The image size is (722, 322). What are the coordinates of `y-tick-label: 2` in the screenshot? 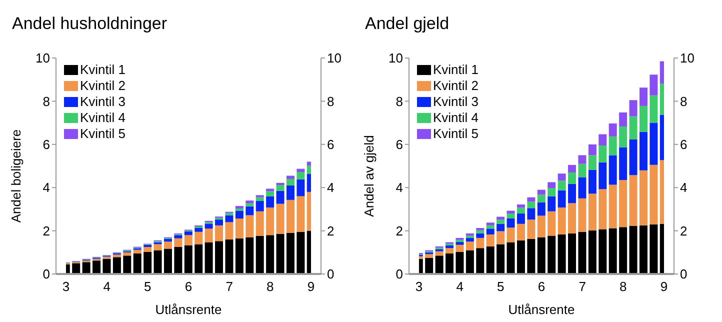 It's located at (399, 230).